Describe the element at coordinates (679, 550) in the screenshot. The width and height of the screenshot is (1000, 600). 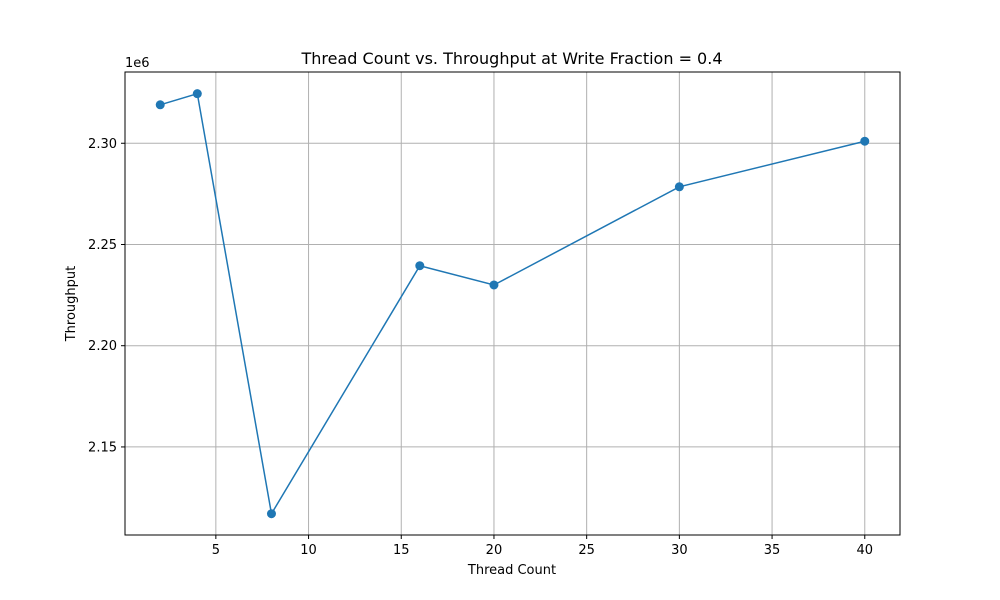
I see `x-tick-label: 30` at that location.